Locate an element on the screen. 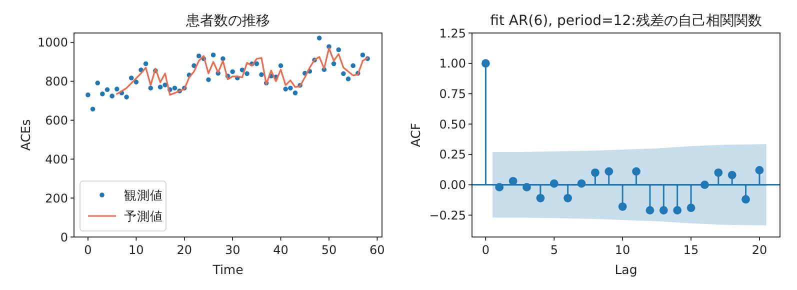 The width and height of the screenshot is (797, 290). y-tick-label: 0.50 is located at coordinates (452, 124).